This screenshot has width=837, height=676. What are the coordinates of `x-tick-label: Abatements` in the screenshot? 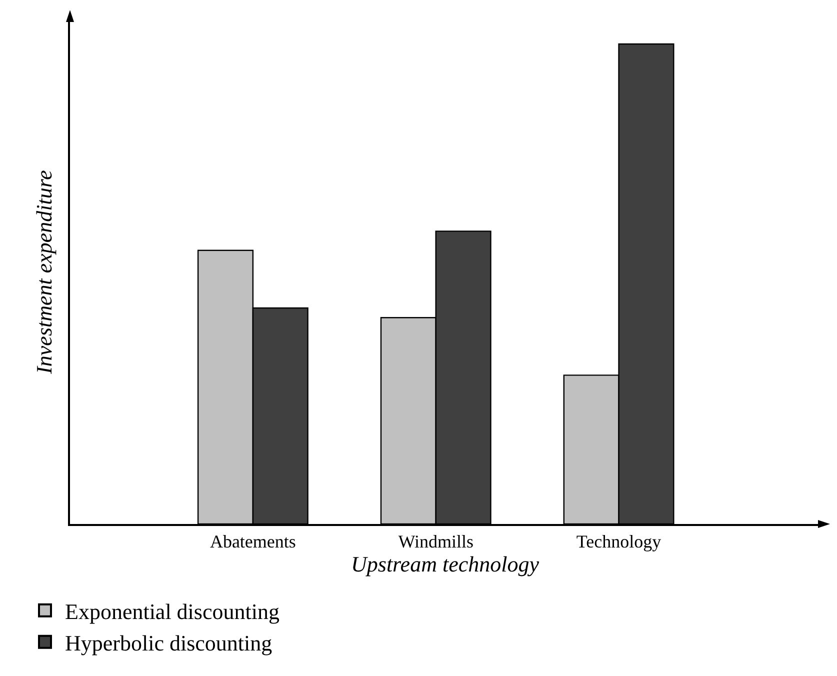 It's located at (253, 541).